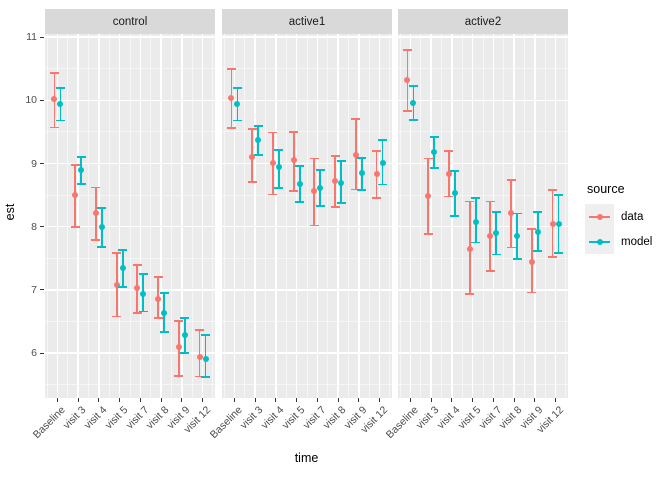 This screenshot has height=480, width=672. What do you see at coordinates (483, 21) in the screenshot?
I see `facet-strip: active2` at bounding box center [483, 21].